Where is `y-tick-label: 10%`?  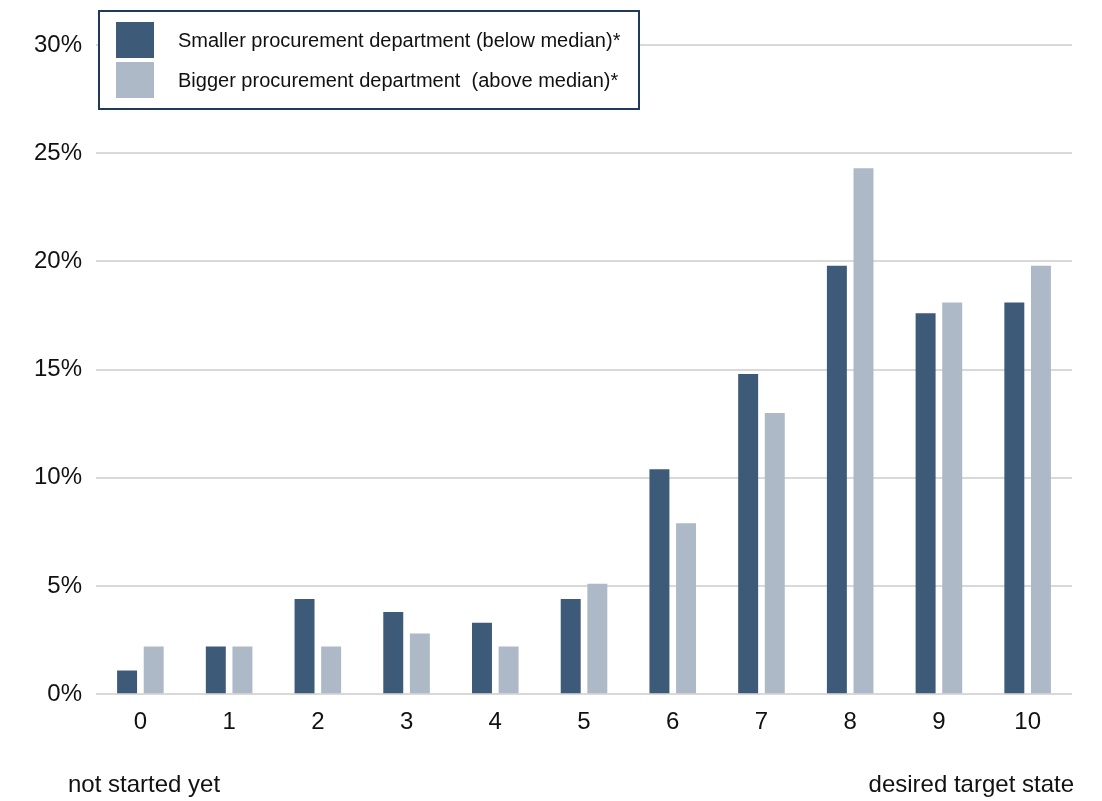 y-tick-label: 10% is located at coordinates (58, 476).